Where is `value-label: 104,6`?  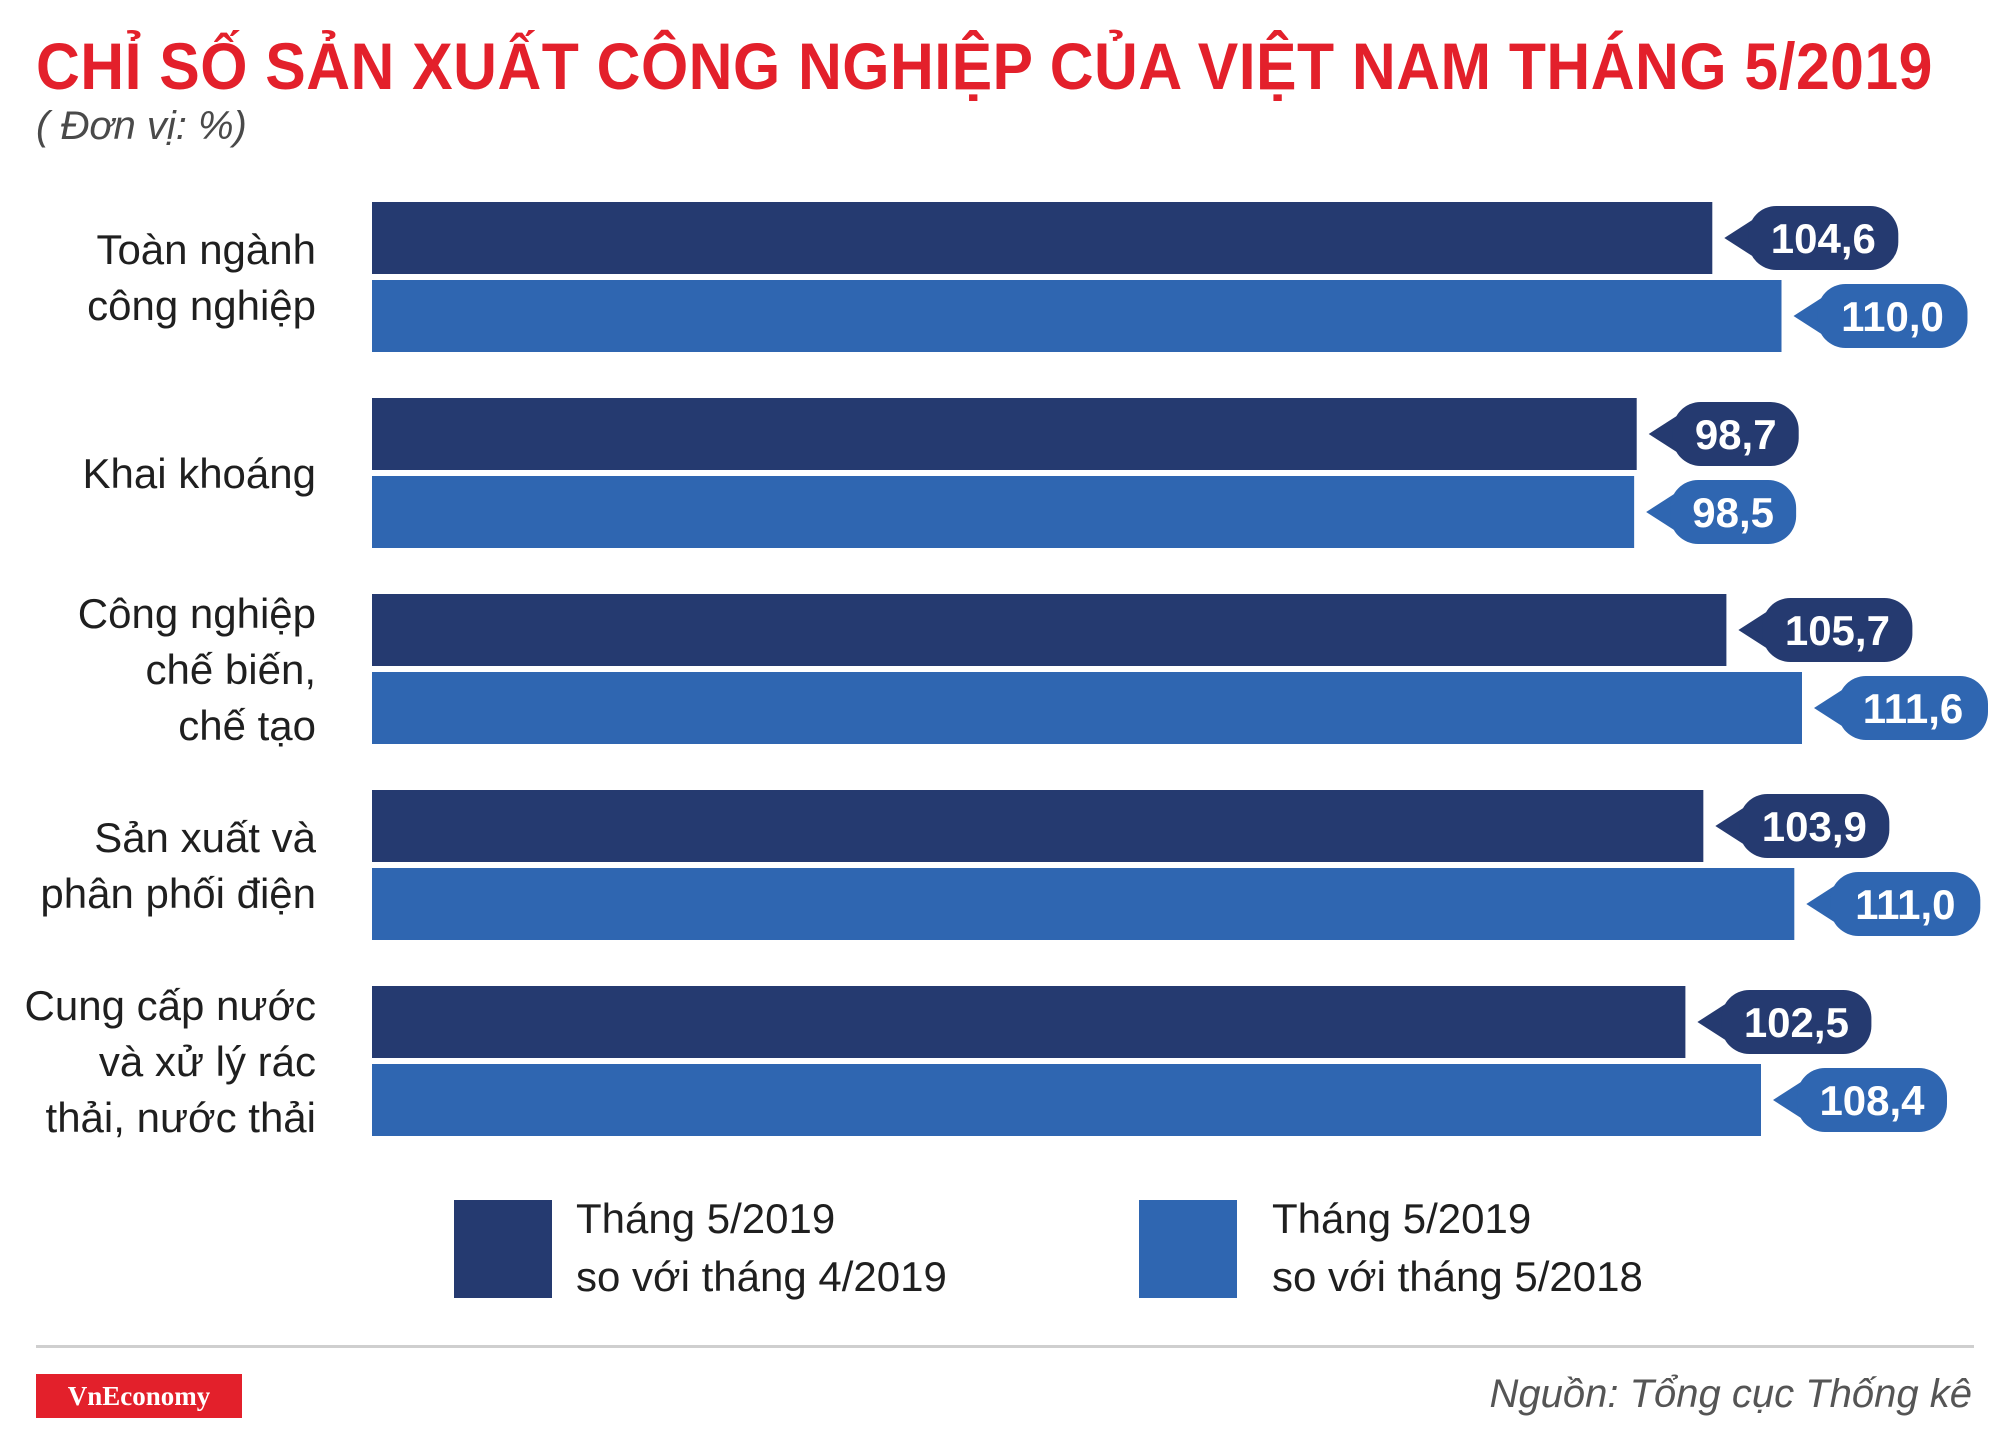 value-label: 104,6 is located at coordinates (1823, 238).